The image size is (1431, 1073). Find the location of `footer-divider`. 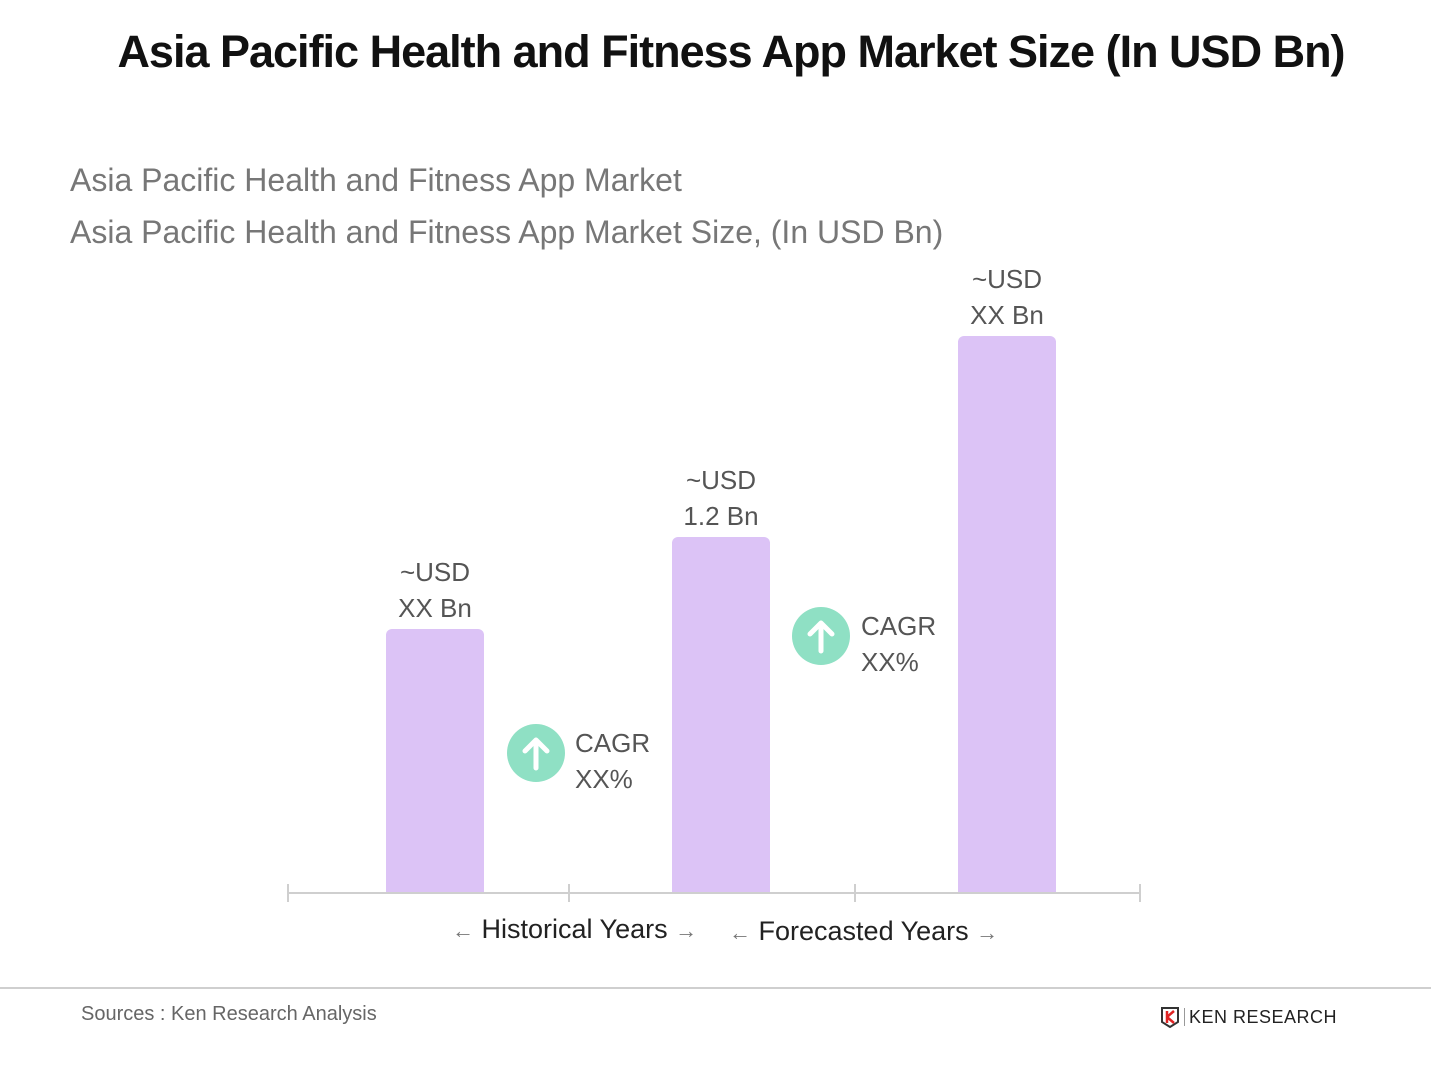

footer-divider is located at coordinates (715, 988).